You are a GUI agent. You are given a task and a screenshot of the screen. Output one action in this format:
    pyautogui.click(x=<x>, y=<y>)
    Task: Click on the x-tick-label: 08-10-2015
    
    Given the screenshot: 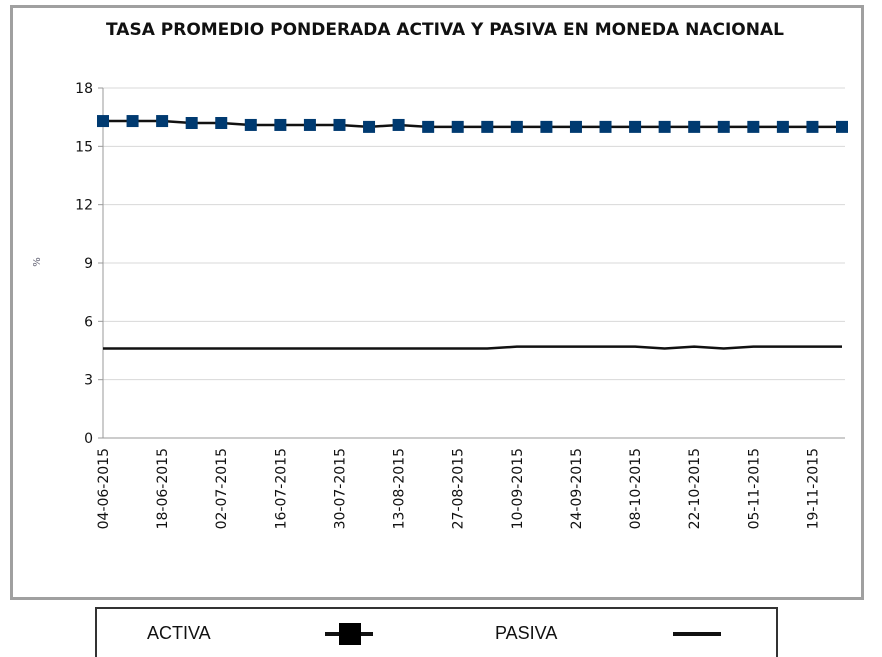 What is the action you would take?
    pyautogui.click(x=636, y=488)
    